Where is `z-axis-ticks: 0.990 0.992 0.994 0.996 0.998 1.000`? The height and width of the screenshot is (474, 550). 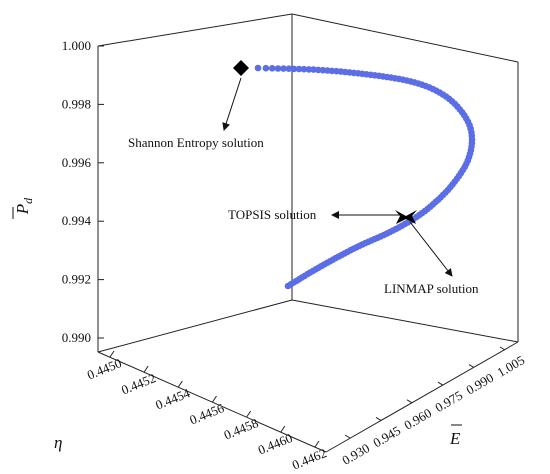 z-axis-ticks: 0.990 0.992 0.994 0.996 0.998 1.000 is located at coordinates (83, 191).